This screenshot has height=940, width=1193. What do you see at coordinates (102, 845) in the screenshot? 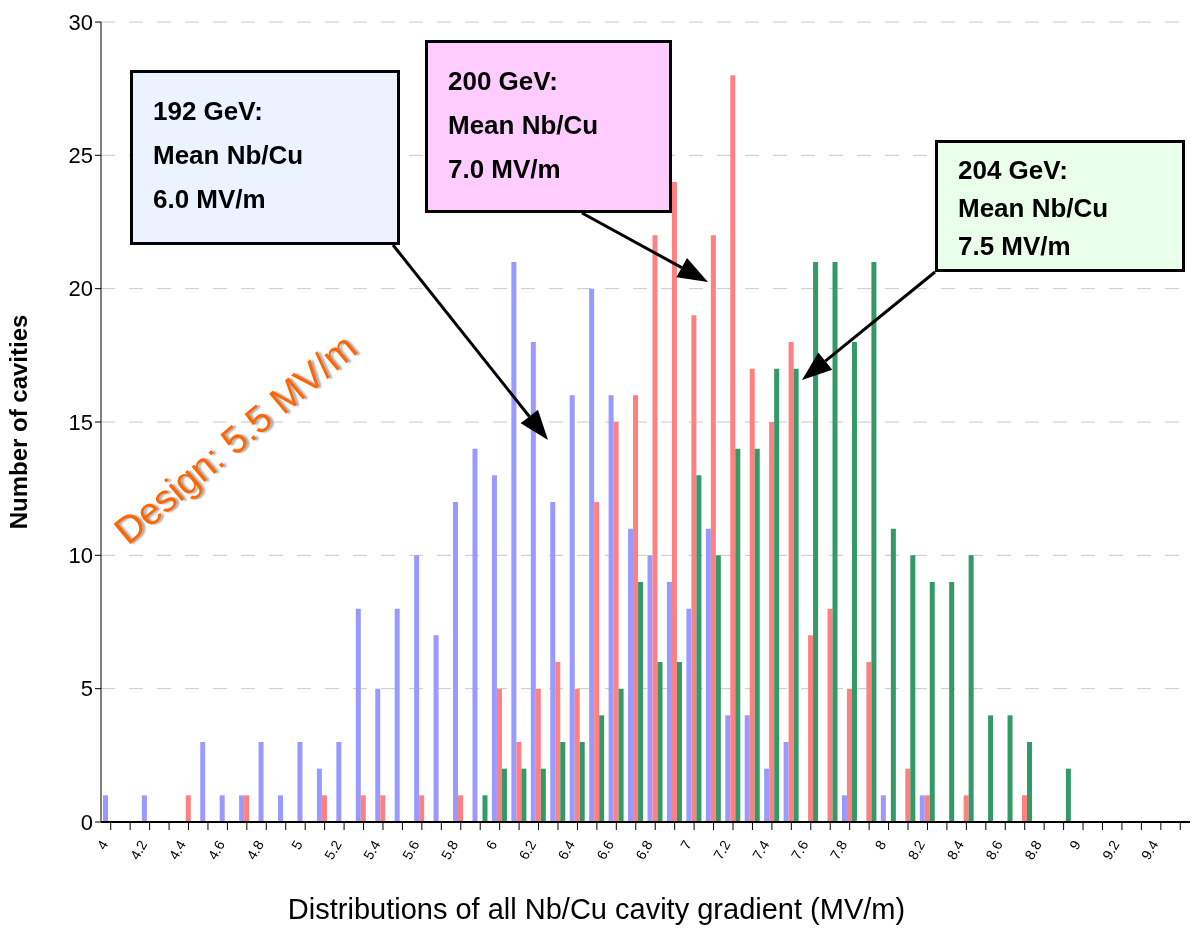
I see `x-tick-label: 4` at bounding box center [102, 845].